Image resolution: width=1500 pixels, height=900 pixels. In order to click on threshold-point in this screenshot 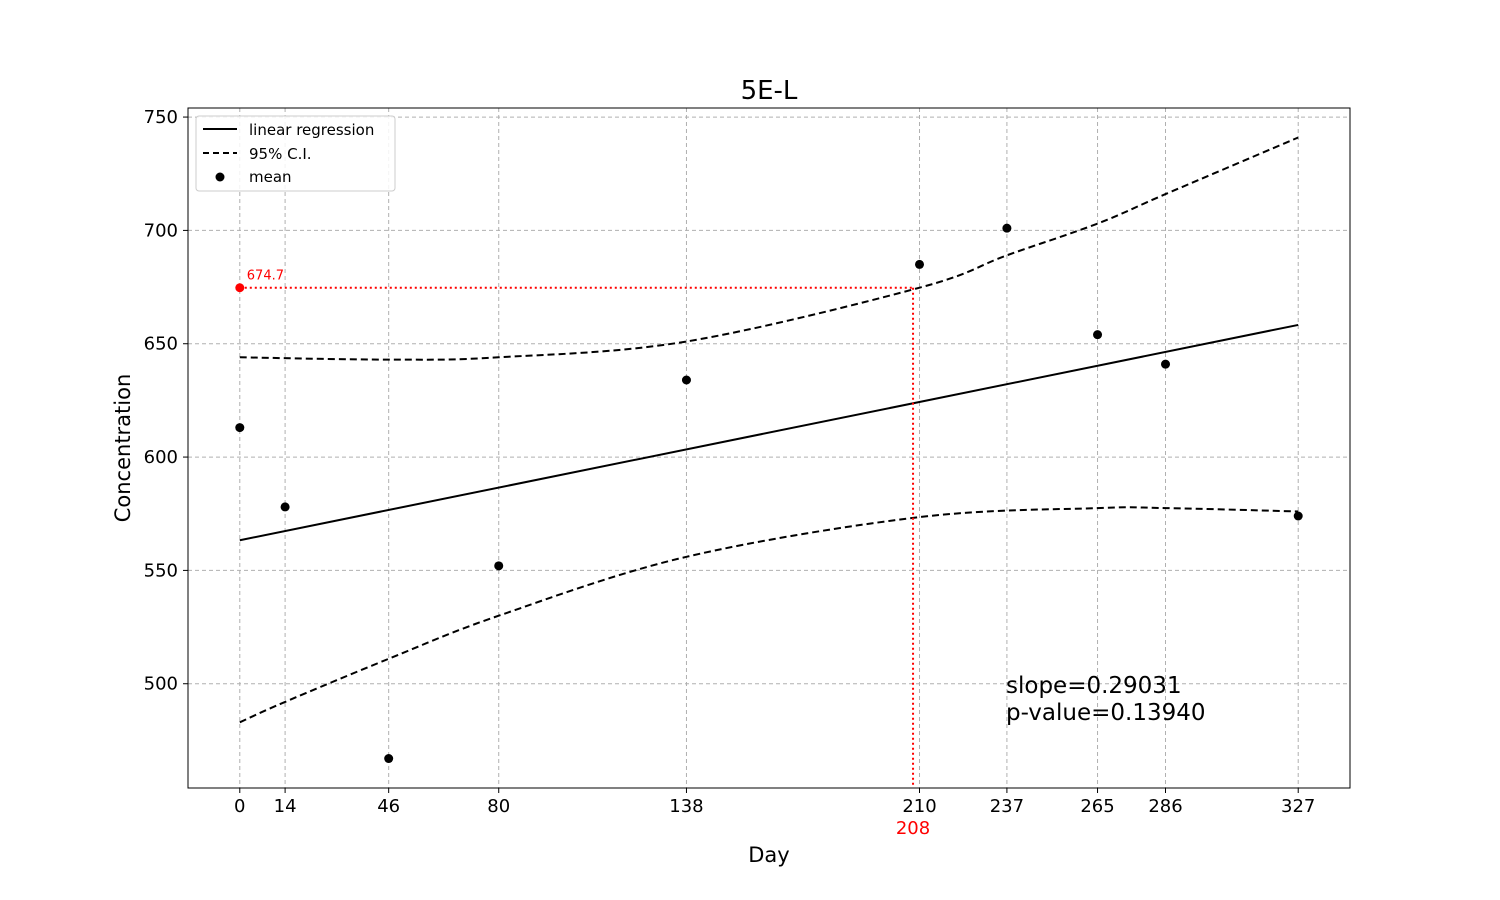, I will do `click(240, 288)`.